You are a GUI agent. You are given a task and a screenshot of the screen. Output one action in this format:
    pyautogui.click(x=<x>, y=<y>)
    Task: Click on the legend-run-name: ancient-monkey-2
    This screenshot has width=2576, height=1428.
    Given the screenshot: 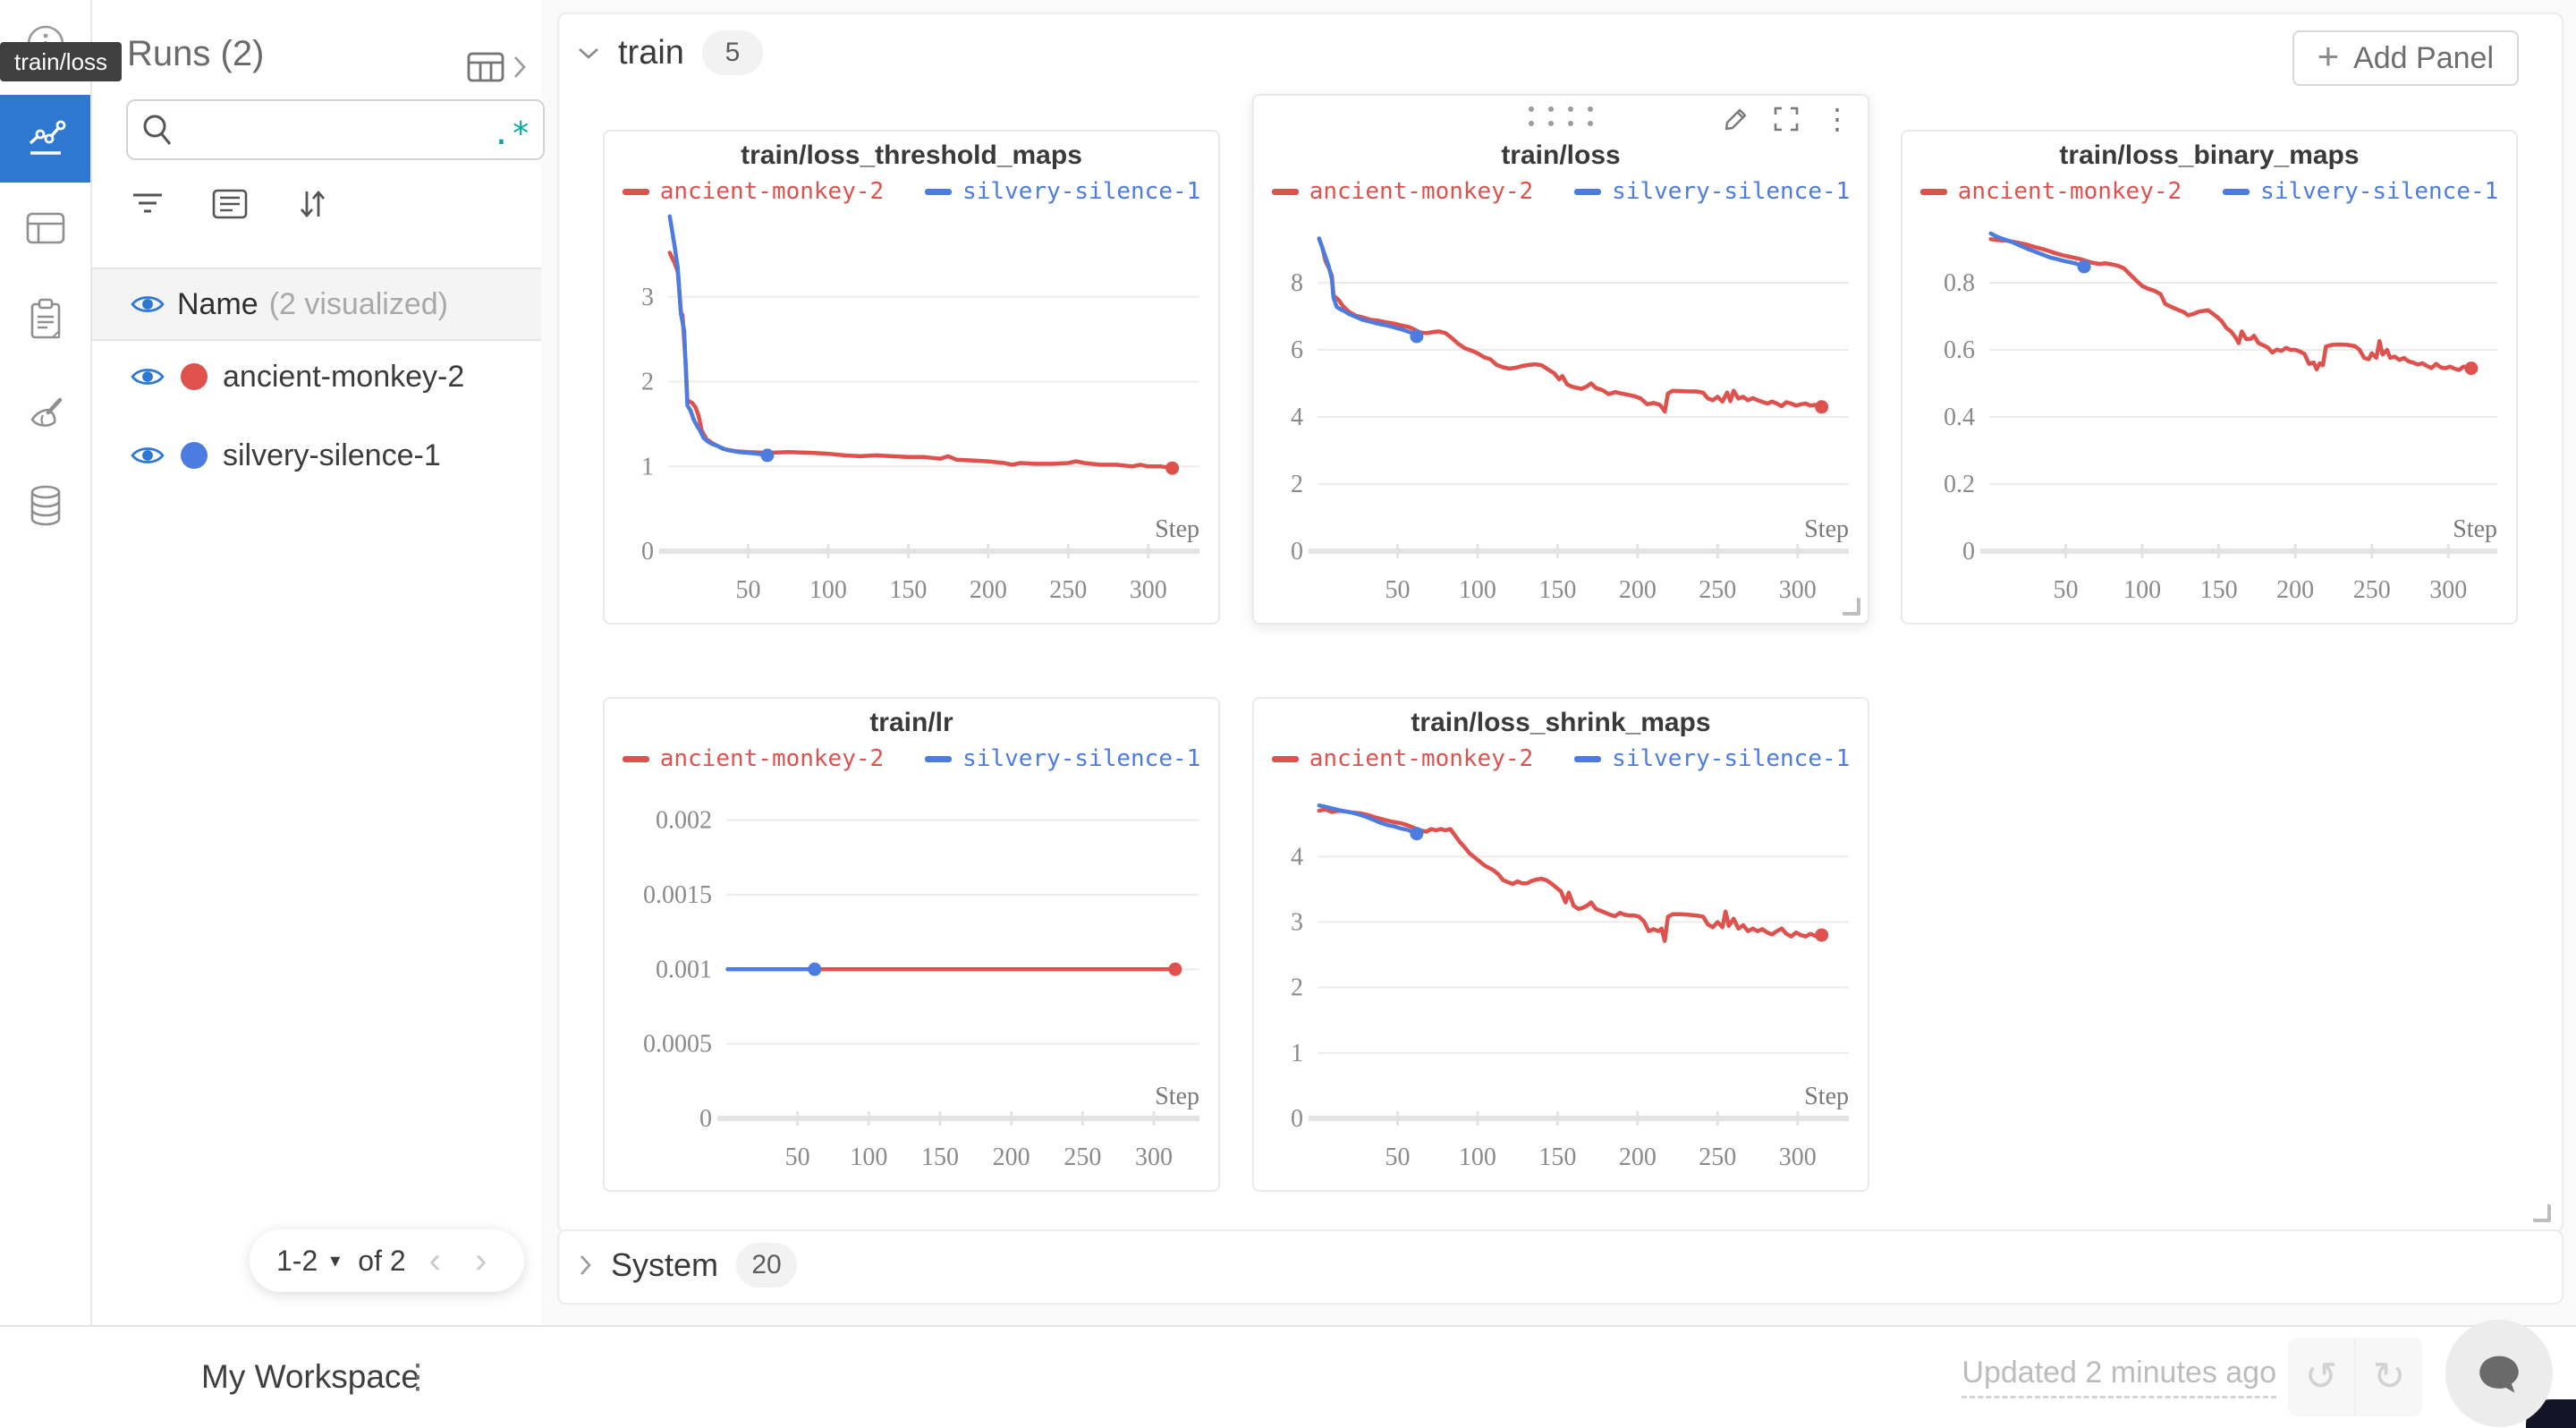 What is the action you would take?
    pyautogui.click(x=772, y=191)
    